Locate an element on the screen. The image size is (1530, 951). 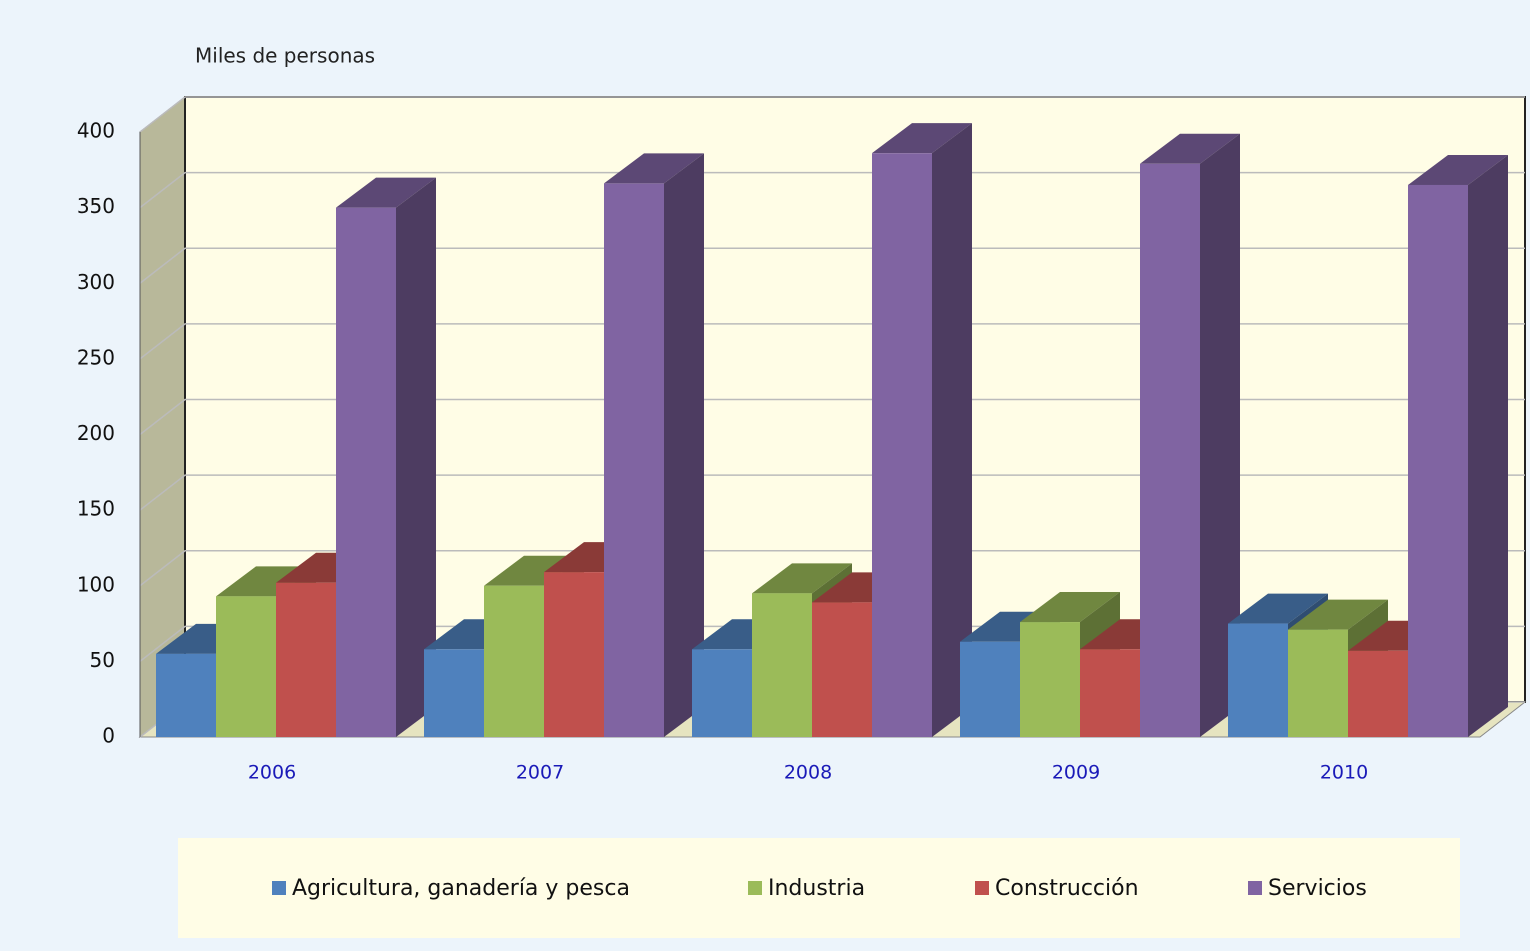
y-tick-label: 250 is located at coordinates (96, 357).